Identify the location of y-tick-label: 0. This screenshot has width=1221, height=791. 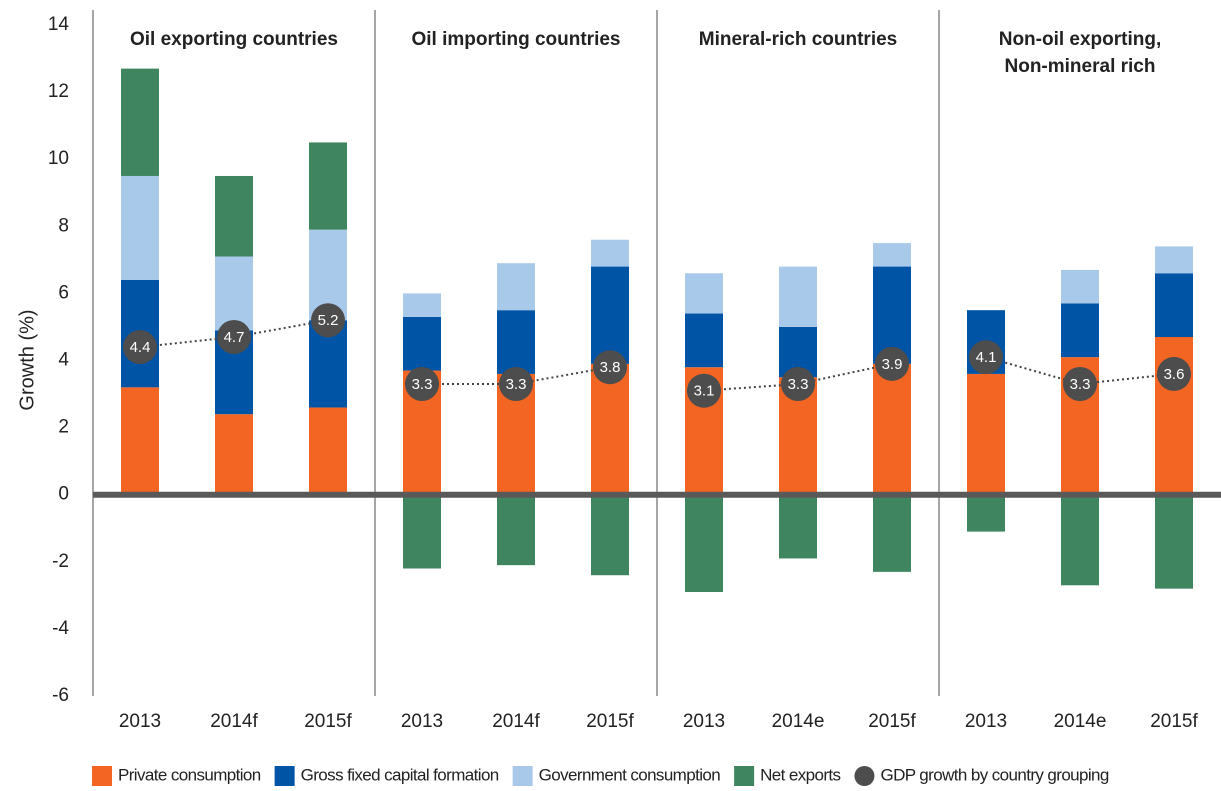
(63, 494).